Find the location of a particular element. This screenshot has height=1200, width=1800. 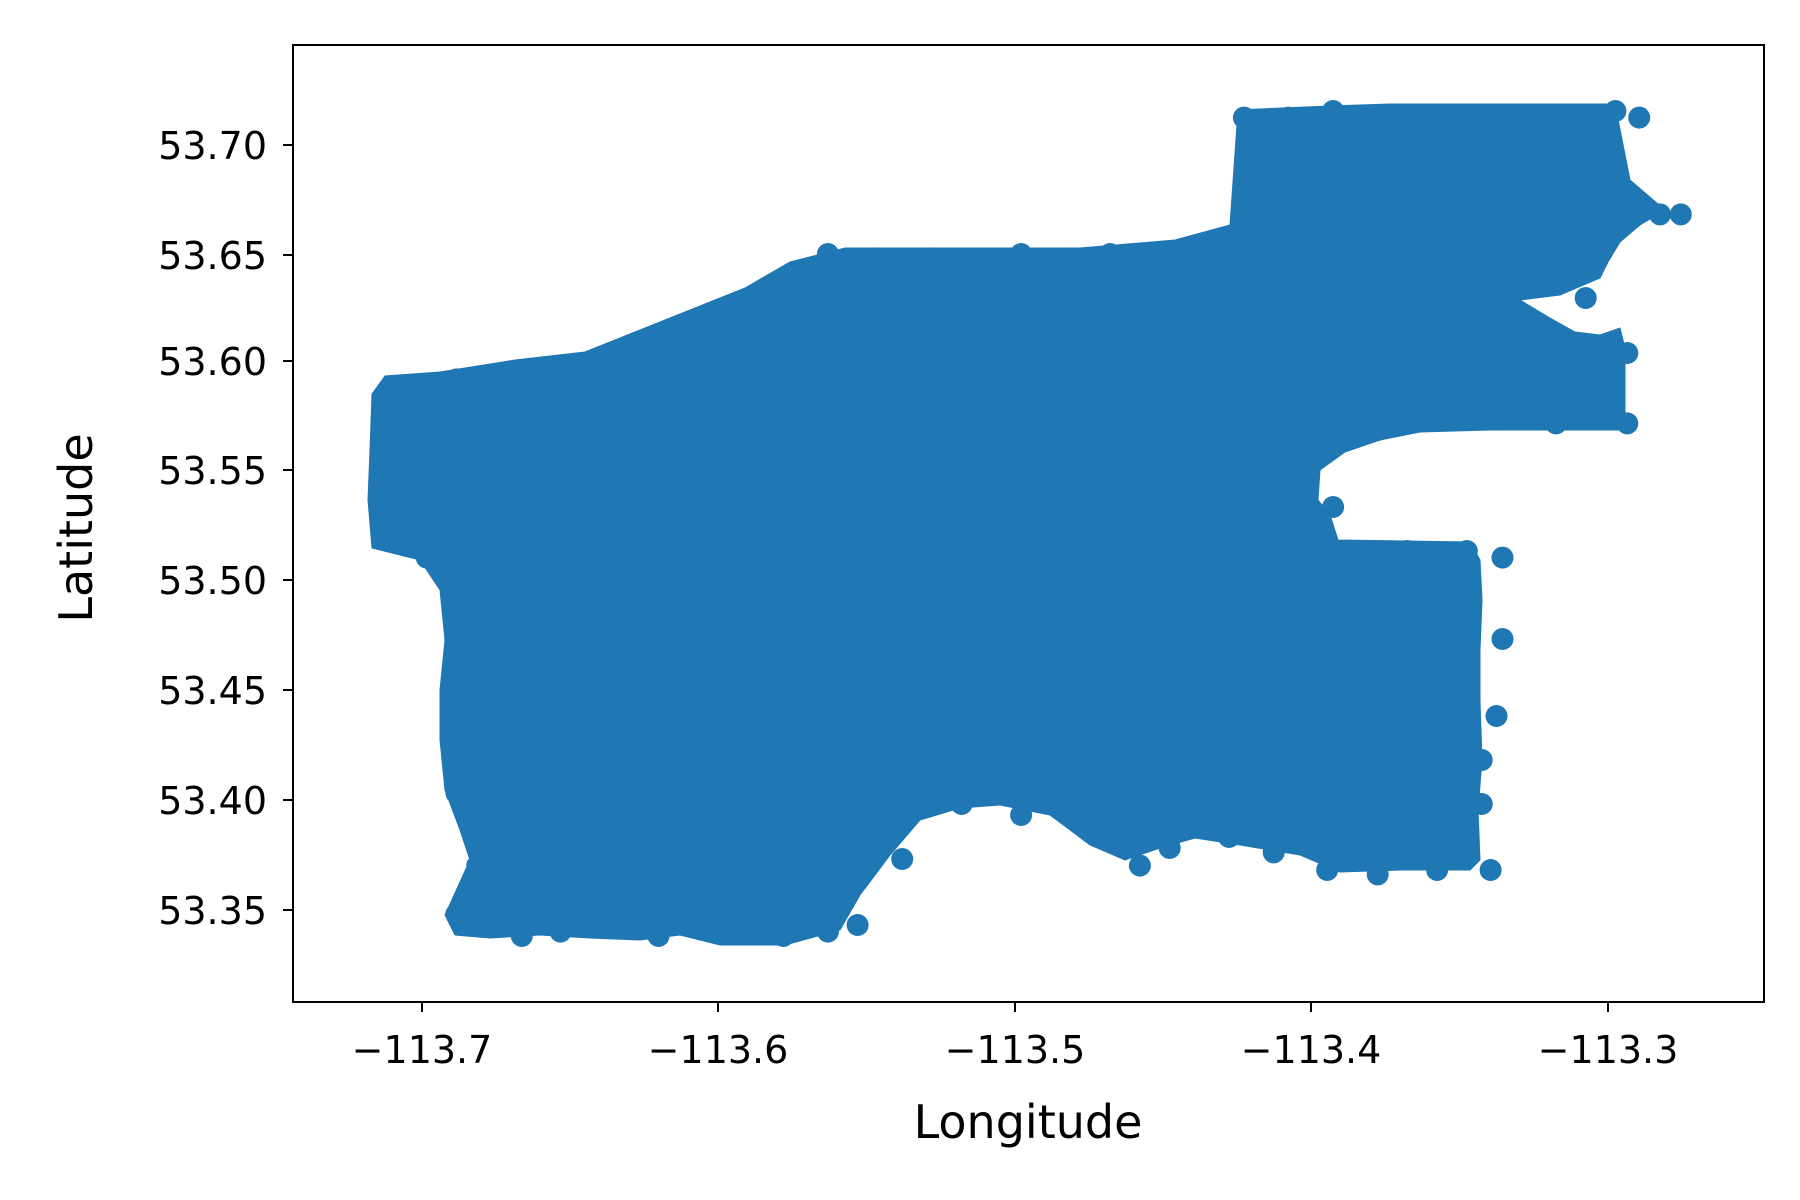

y-tick-label: 53.40 is located at coordinates (212, 801).